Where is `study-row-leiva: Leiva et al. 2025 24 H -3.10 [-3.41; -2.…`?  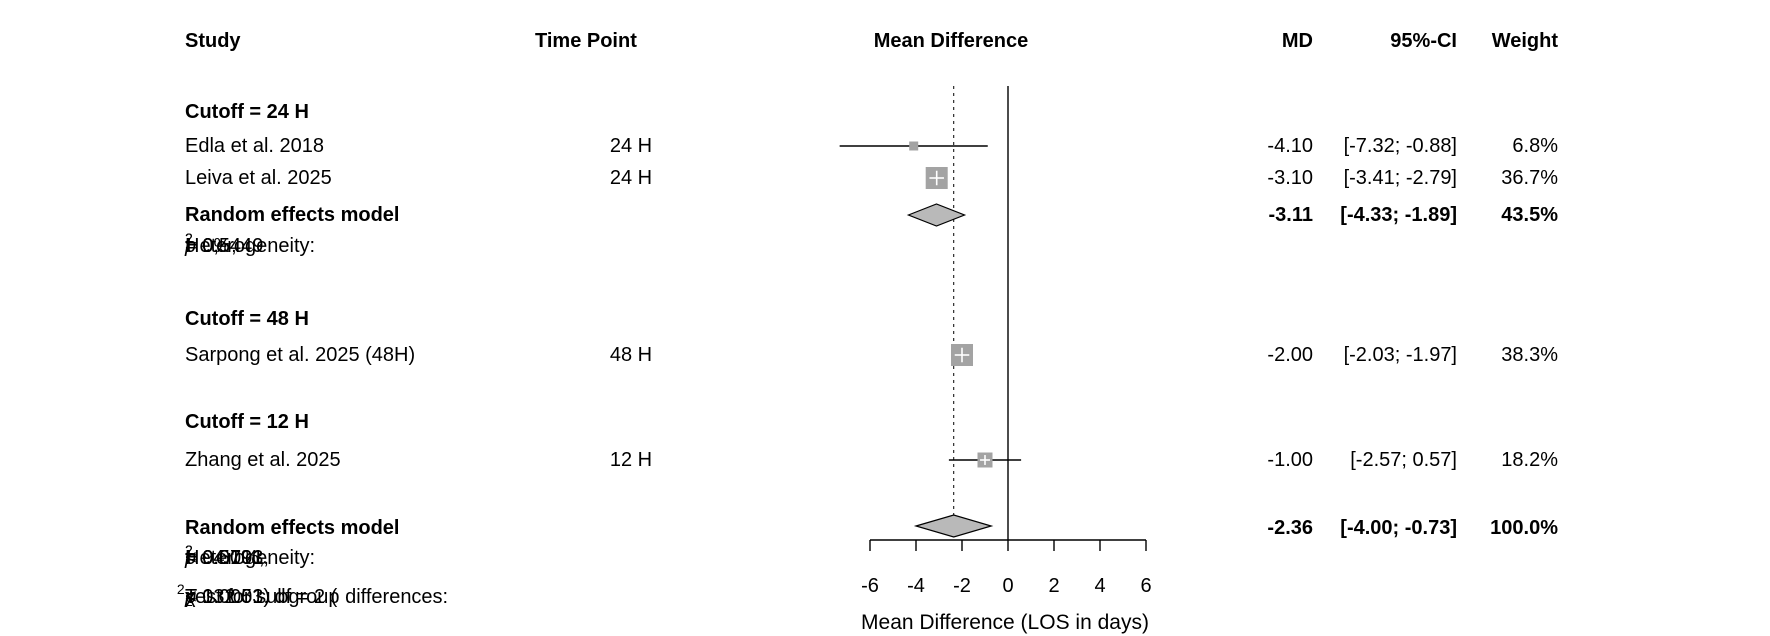
study-row-leiva: Leiva et al. 2025 24 H -3.10 [-3.41; -2.… is located at coordinates (885, 178).